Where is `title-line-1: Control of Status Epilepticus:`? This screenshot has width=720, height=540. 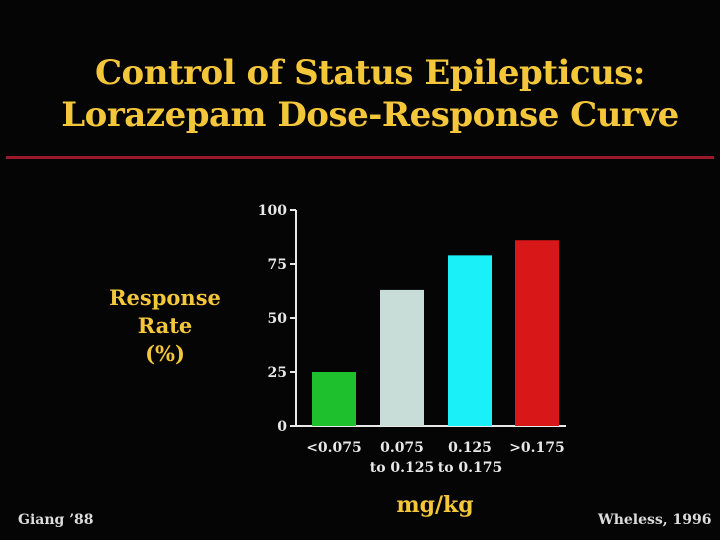
title-line-1: Control of Status Epilepticus: is located at coordinates (370, 73).